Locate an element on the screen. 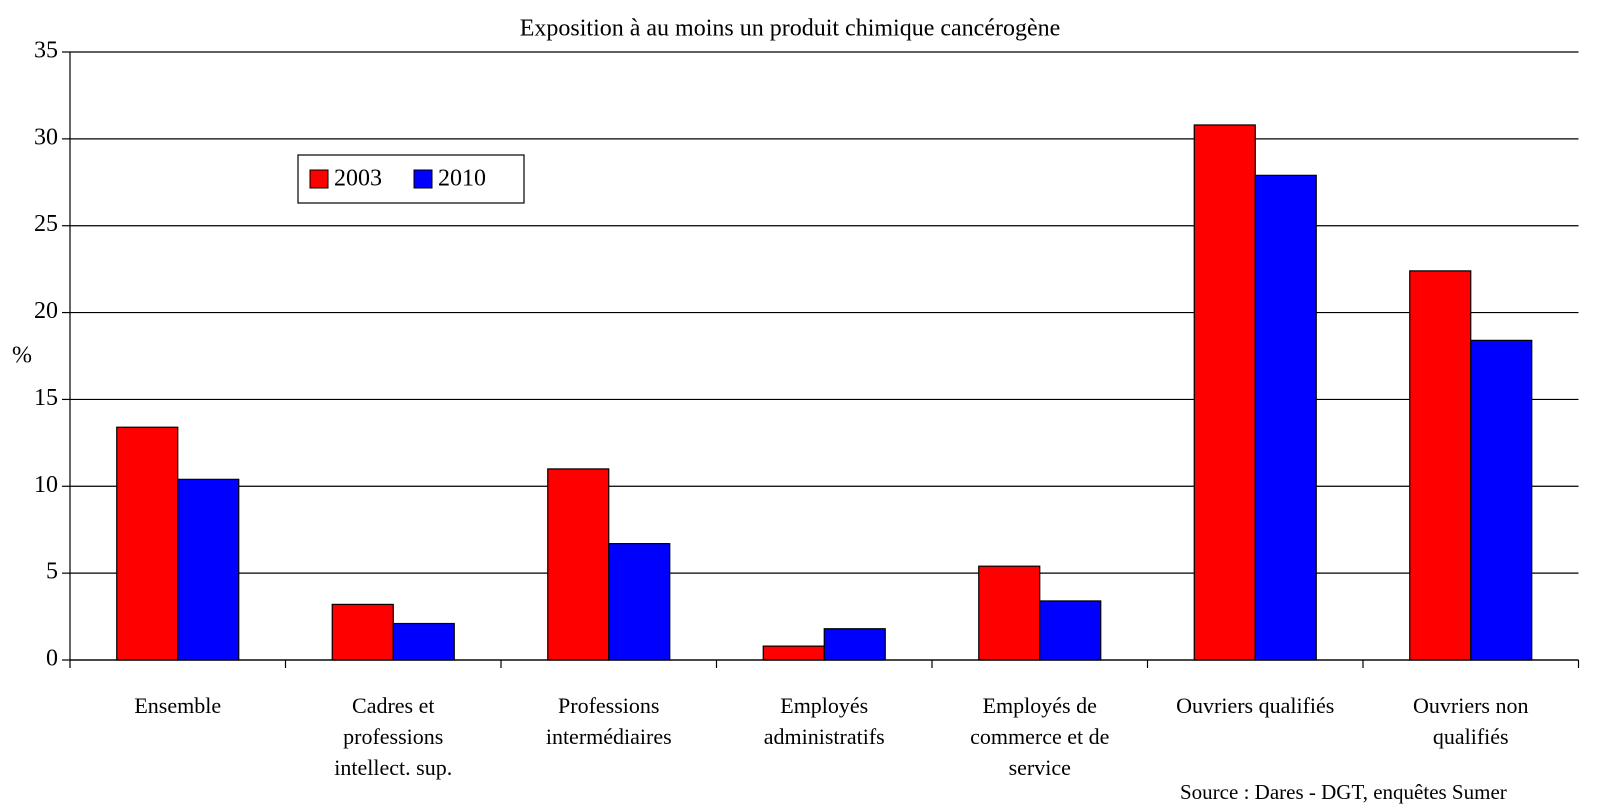 Image resolution: width=1606 pixels, height=811 pixels. source-note: Source : Dares - DGT, enquêtes Sumer is located at coordinates (1343, 792).